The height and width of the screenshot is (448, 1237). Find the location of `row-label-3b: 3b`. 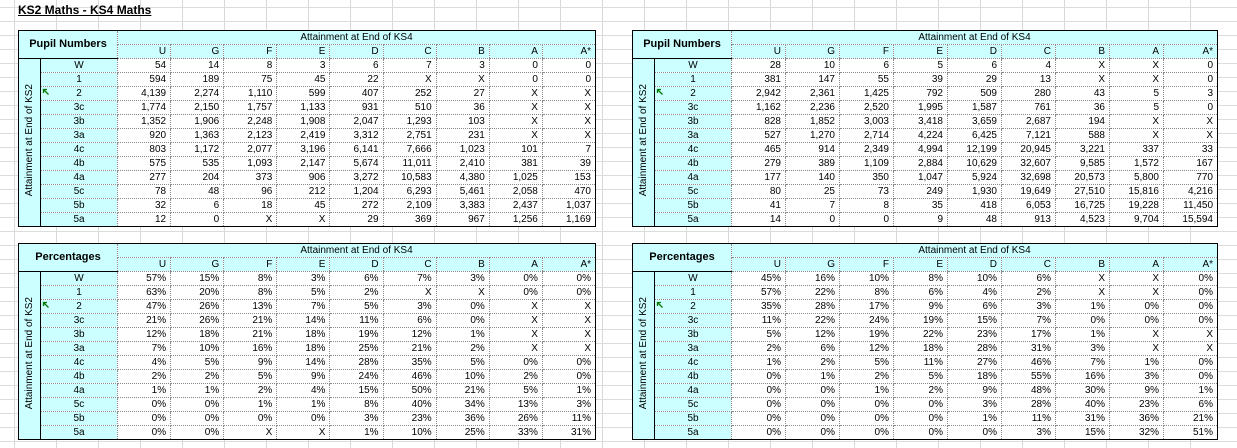

row-label-3b: 3b is located at coordinates (79, 121).